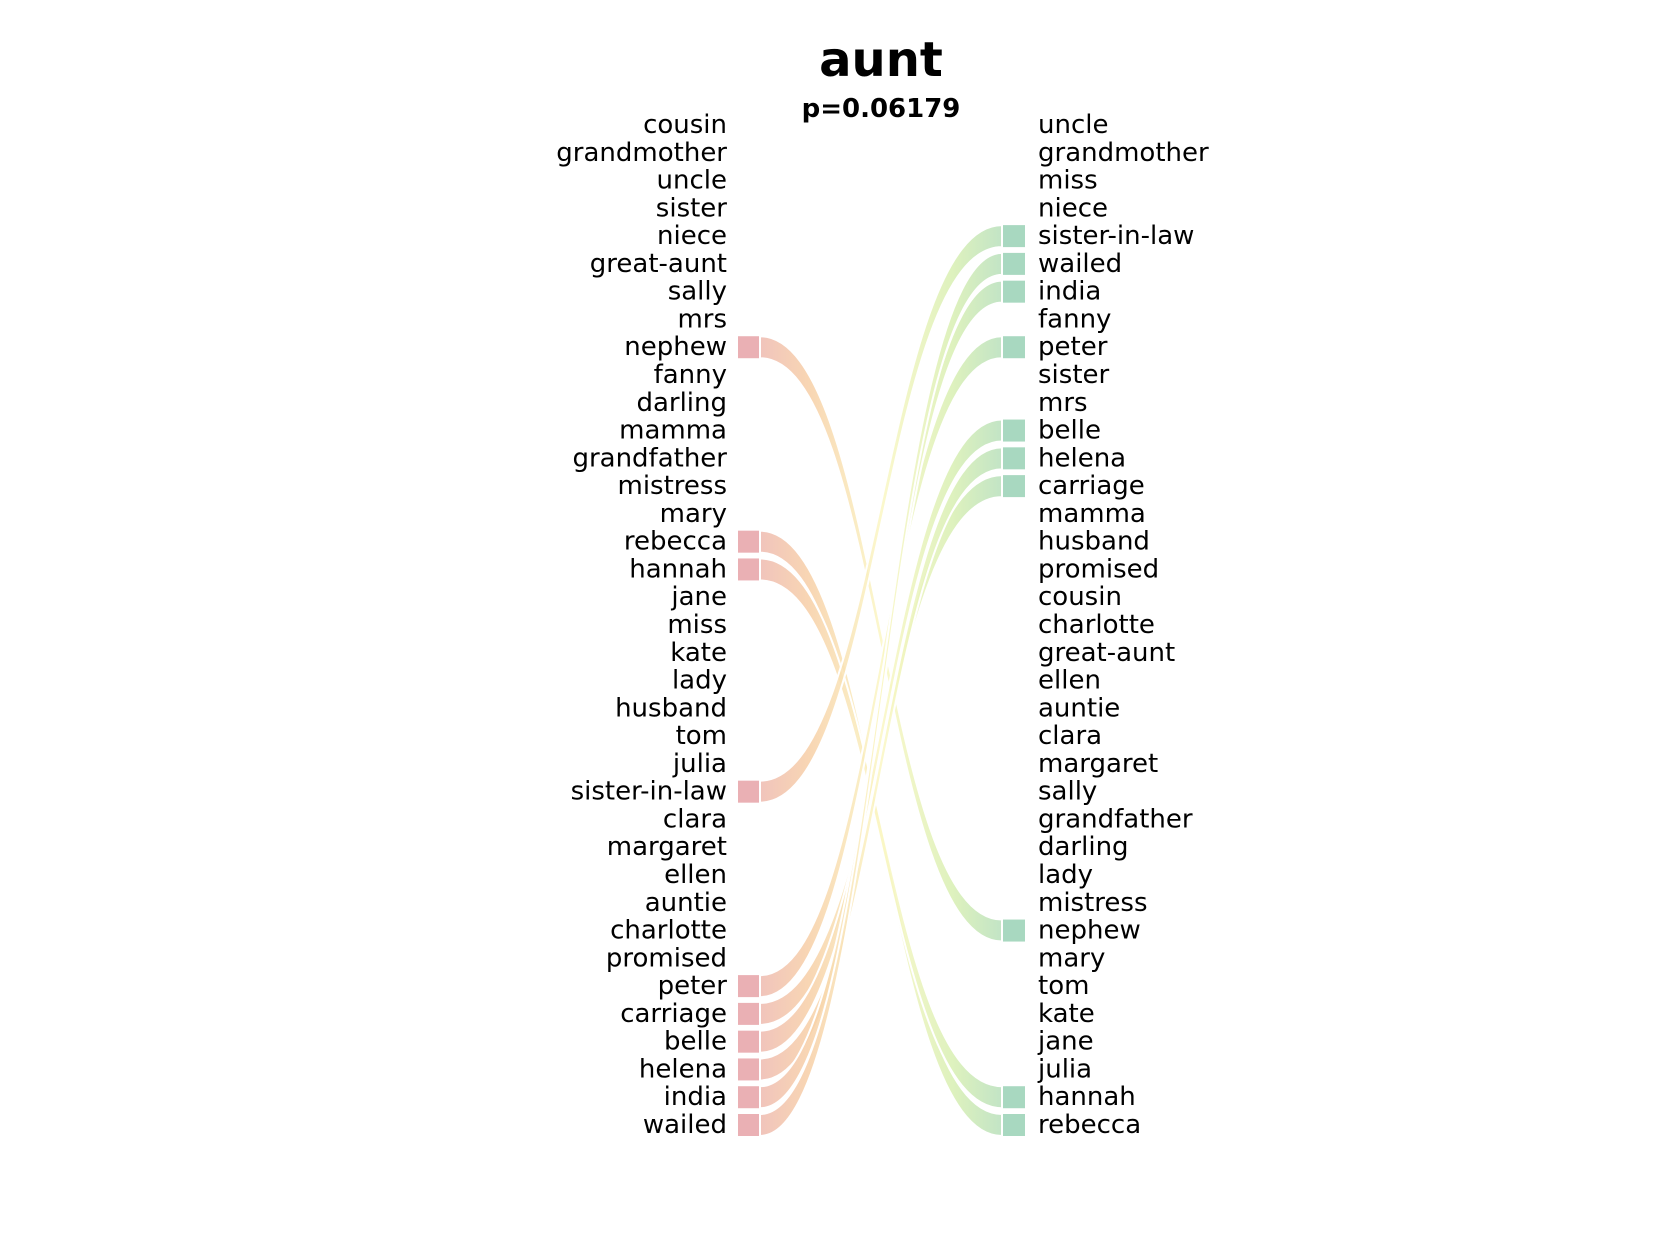 The image size is (1680, 1260). I want to click on flow-peter, so click(881, 667).